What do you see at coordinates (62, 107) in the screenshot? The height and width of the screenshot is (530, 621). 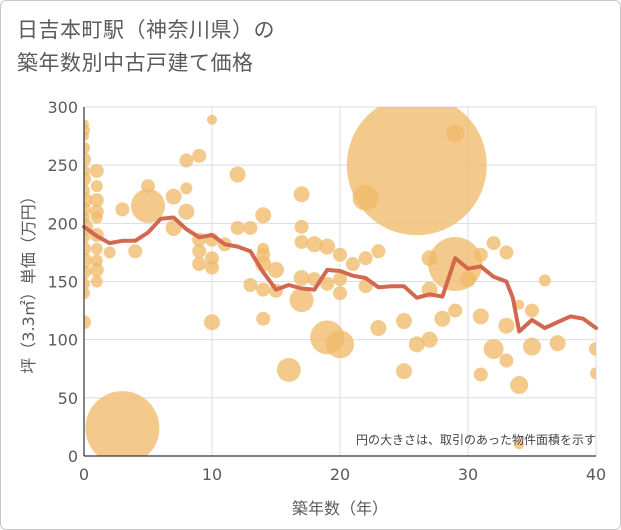 I see `y-tick-label: 300` at bounding box center [62, 107].